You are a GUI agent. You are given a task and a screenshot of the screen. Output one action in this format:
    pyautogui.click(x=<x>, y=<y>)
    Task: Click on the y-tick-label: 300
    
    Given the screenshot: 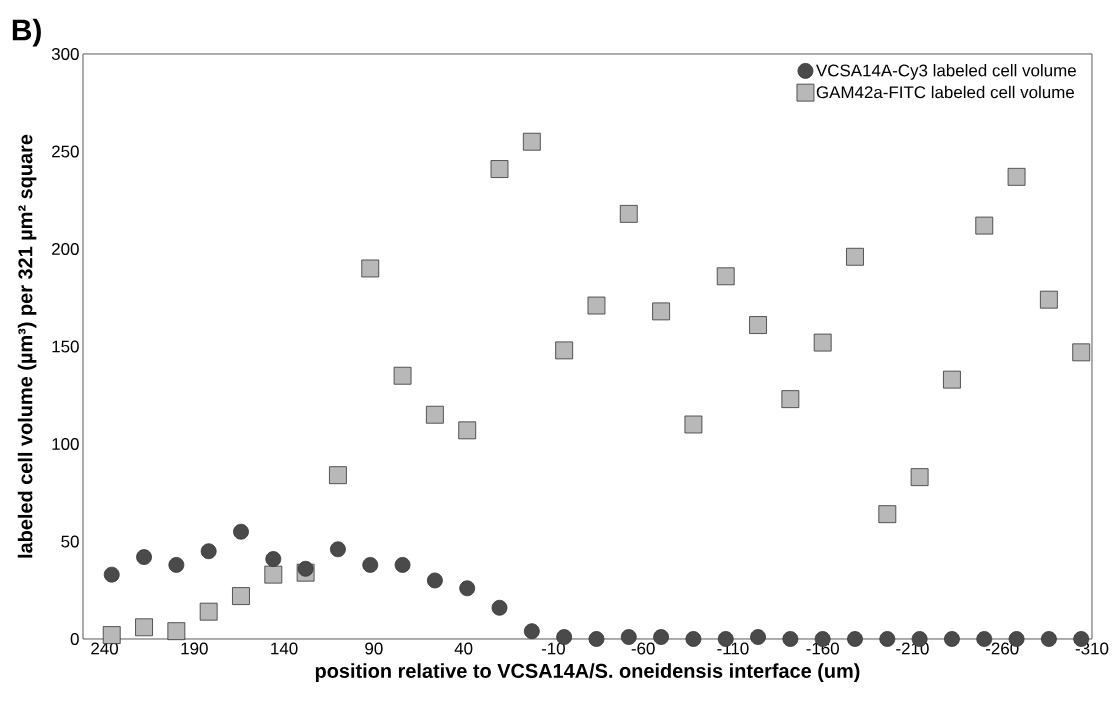 What is the action you would take?
    pyautogui.click(x=65, y=53)
    